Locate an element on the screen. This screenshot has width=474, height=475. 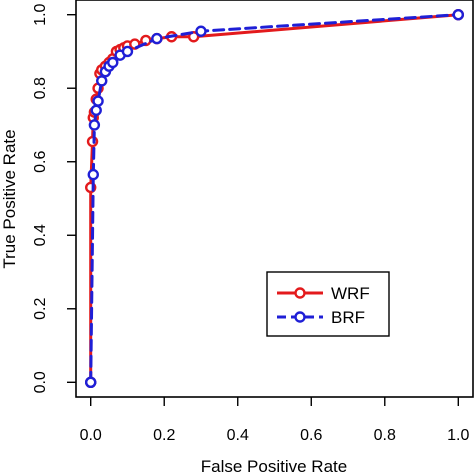
y-tick-label: 0.2 is located at coordinates (40, 309).